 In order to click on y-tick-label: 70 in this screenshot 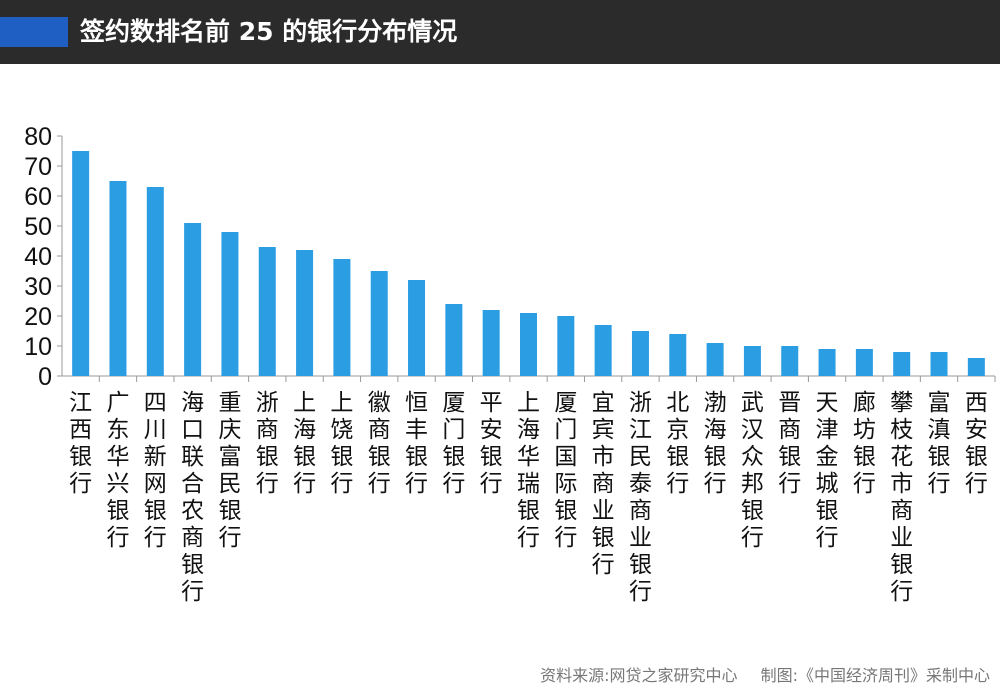, I will do `click(38, 167)`.